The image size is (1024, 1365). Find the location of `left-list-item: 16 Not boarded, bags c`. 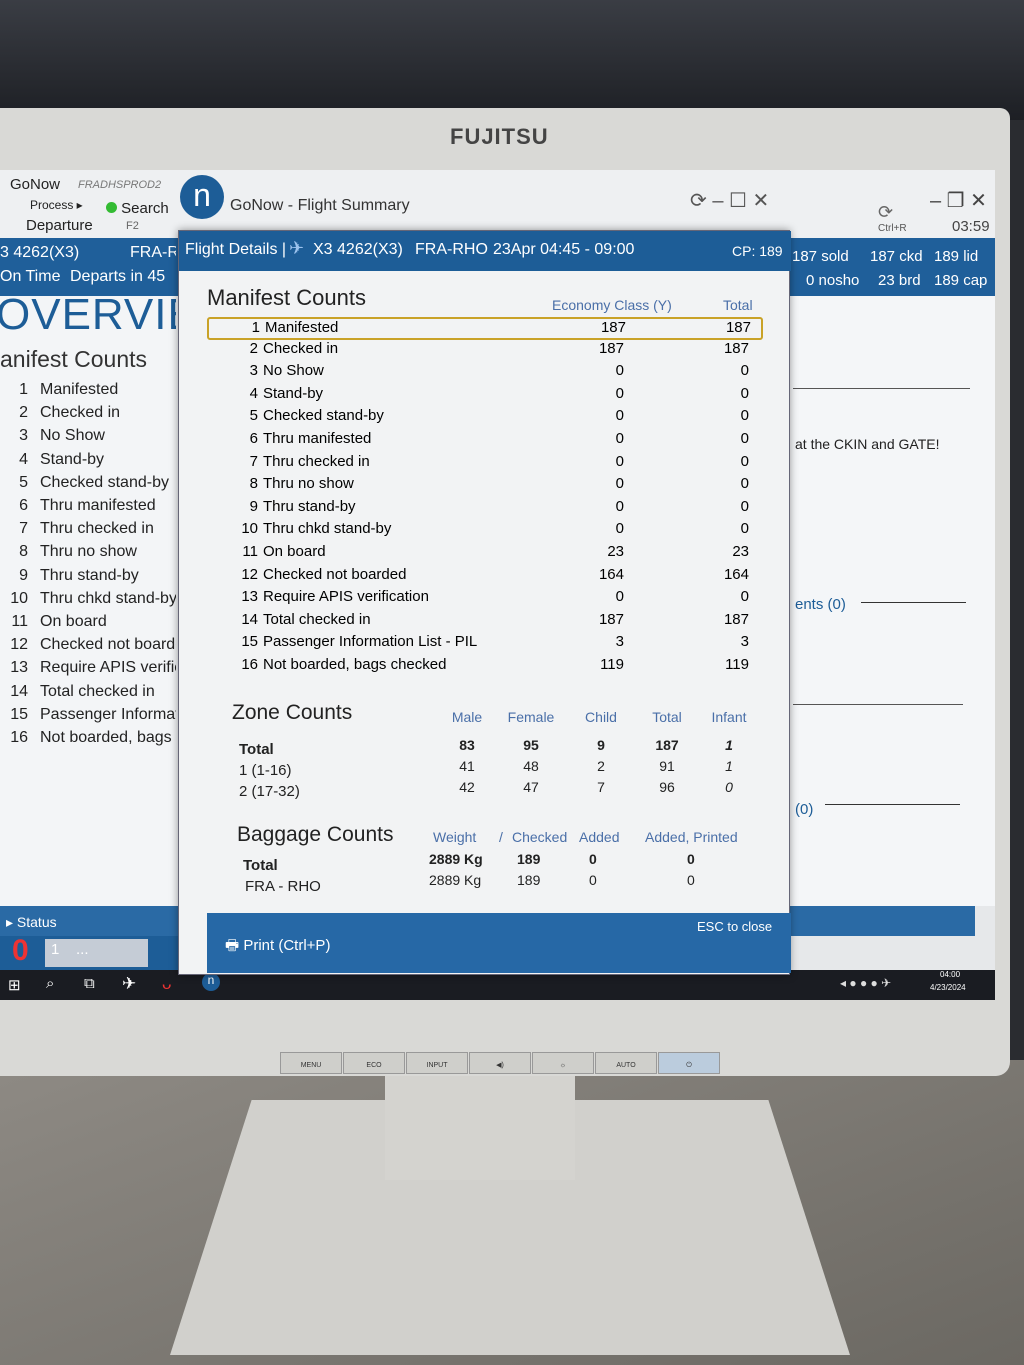

left-list-item: 16 Not boarded, bags c is located at coordinates (88, 738).